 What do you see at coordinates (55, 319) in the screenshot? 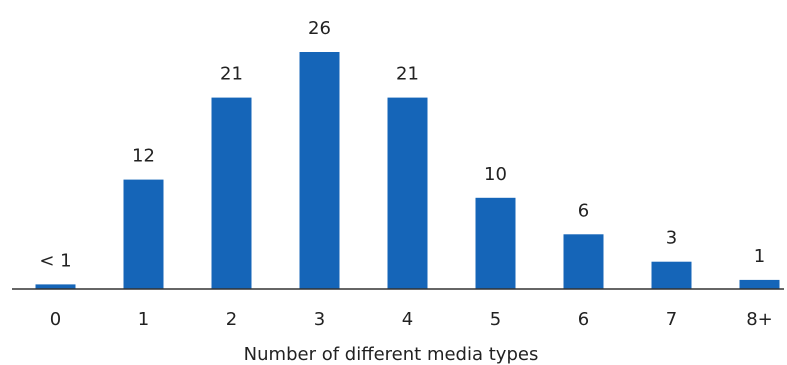
I see `x-tick-label-0: 0` at bounding box center [55, 319].